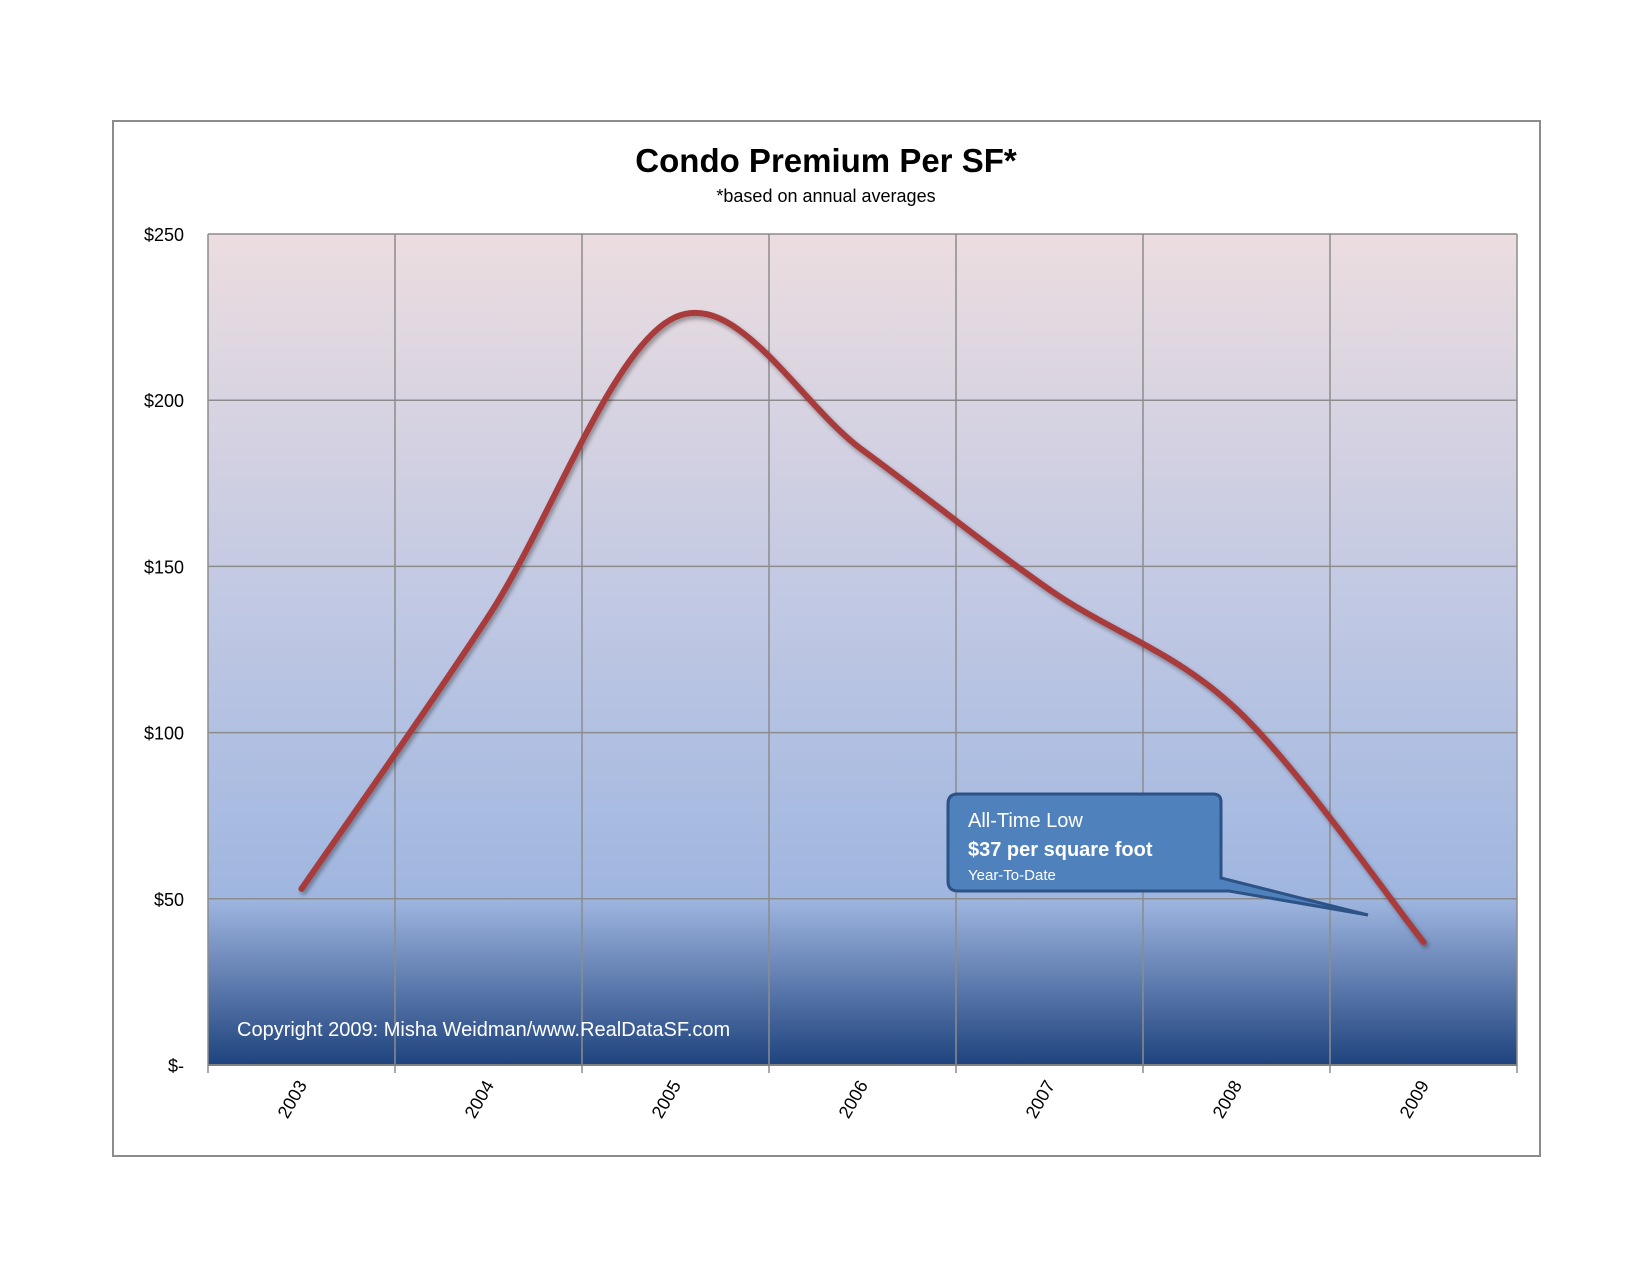 This screenshot has height=1275, width=1650. What do you see at coordinates (1060, 850) in the screenshot?
I see `callout-line2: $37 per square foot` at bounding box center [1060, 850].